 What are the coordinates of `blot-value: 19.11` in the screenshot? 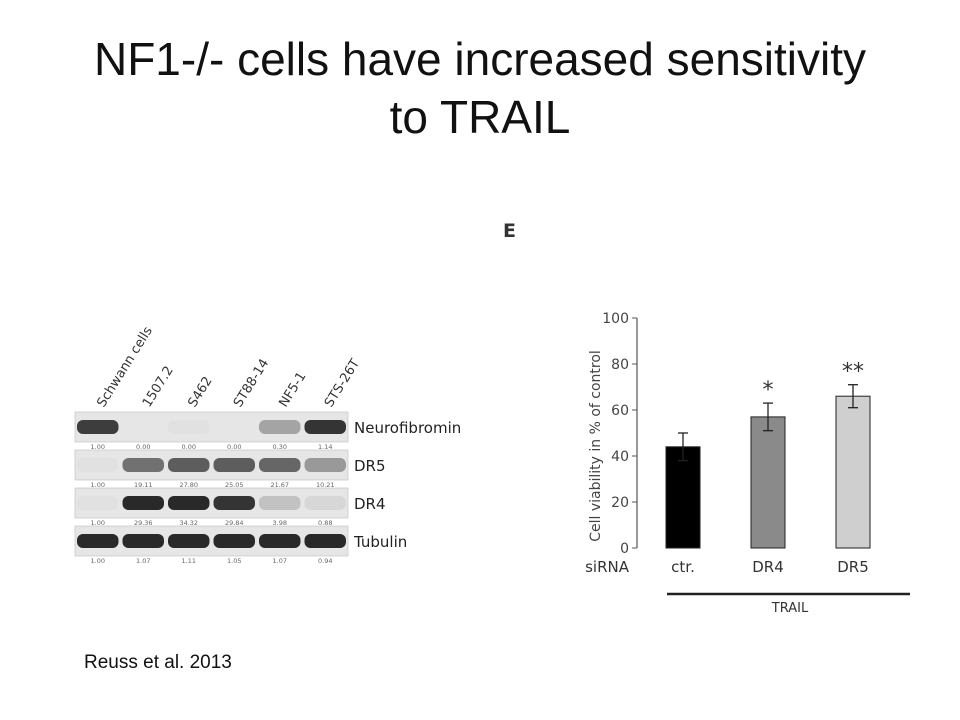 It's located at (143, 485).